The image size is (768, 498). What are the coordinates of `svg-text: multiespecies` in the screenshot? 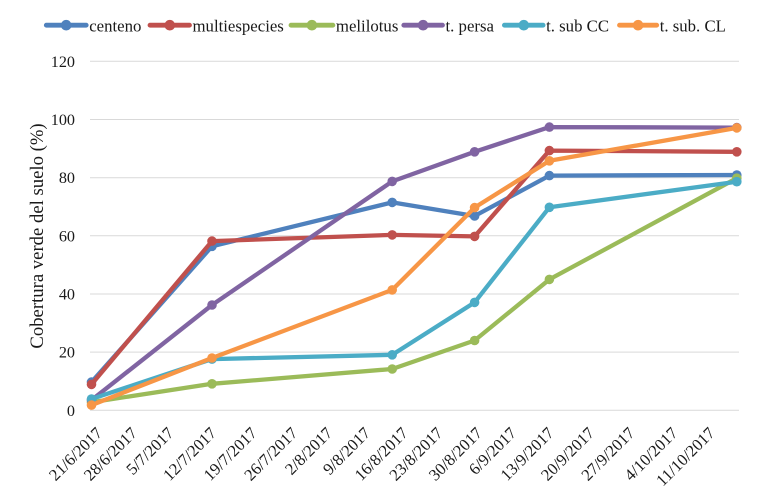 It's located at (238, 26).